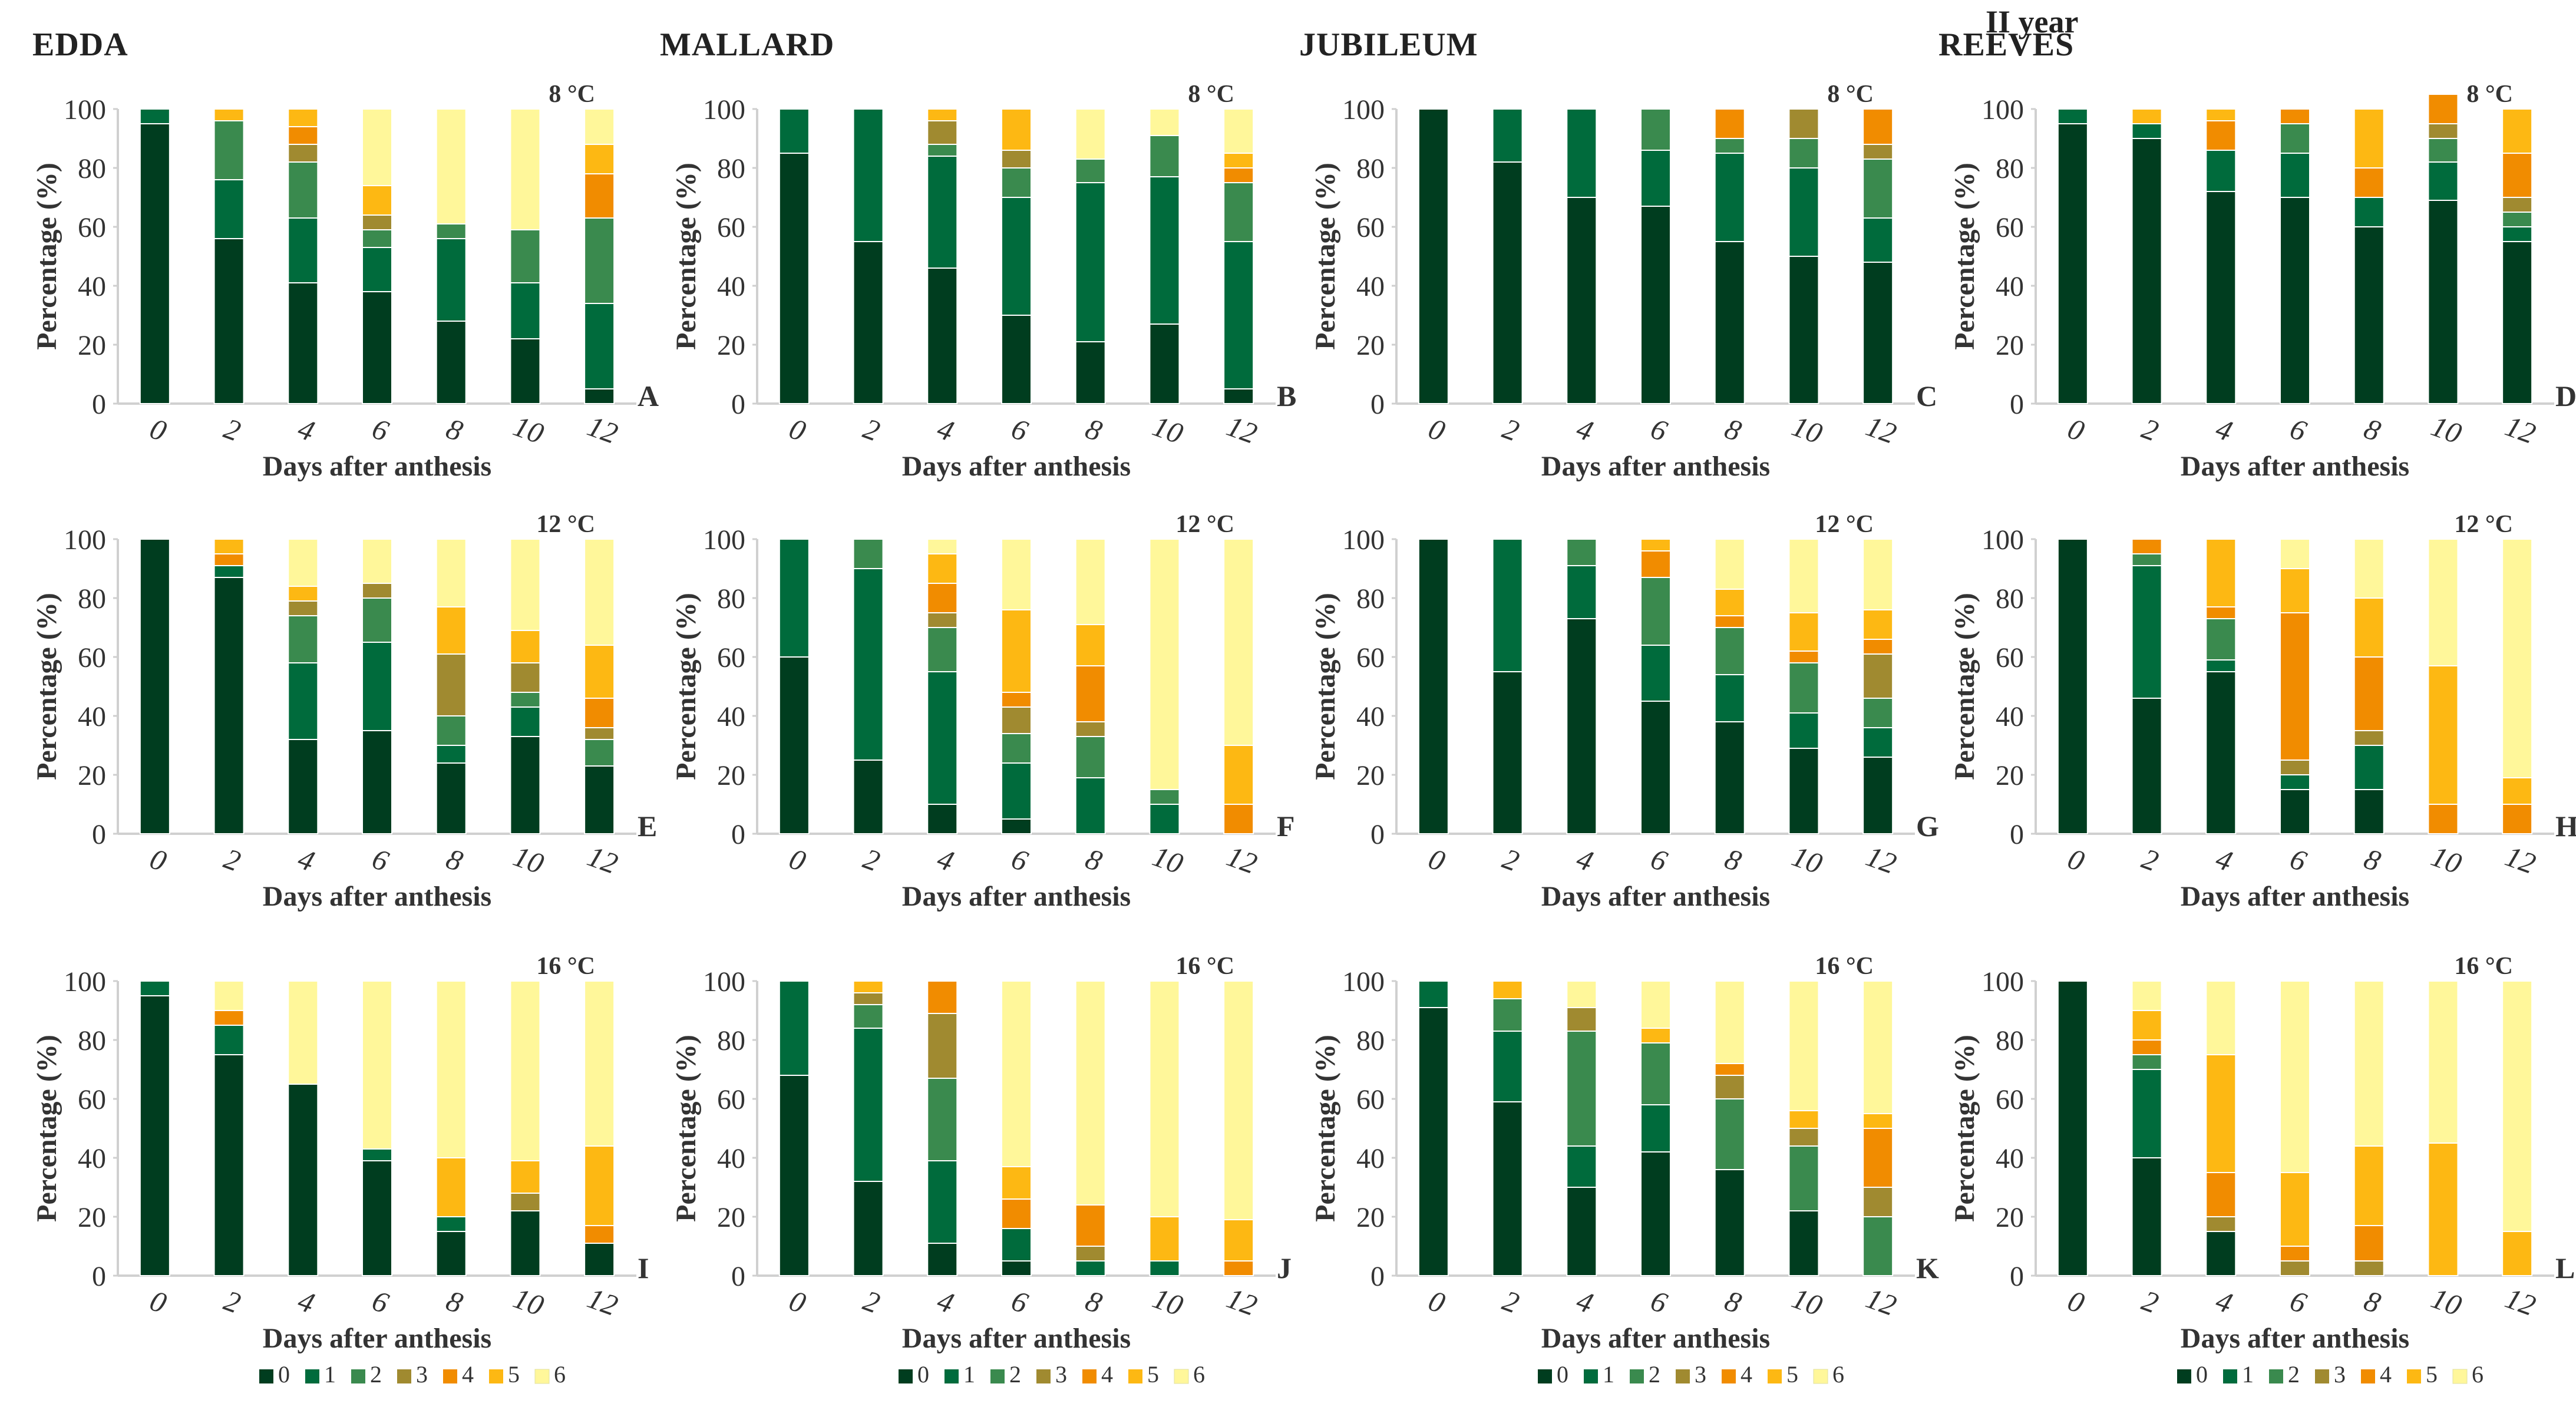  What do you see at coordinates (1581, 300) in the screenshot?
I see `bar-segment-c-day4-score0` at bounding box center [1581, 300].